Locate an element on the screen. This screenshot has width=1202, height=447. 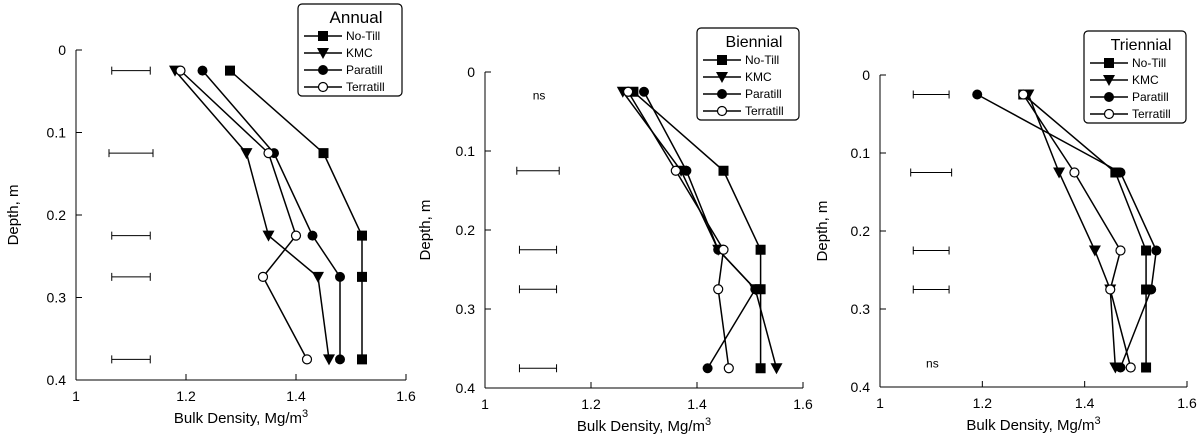
y-tick-label: 0.4 is located at coordinates (861, 387).